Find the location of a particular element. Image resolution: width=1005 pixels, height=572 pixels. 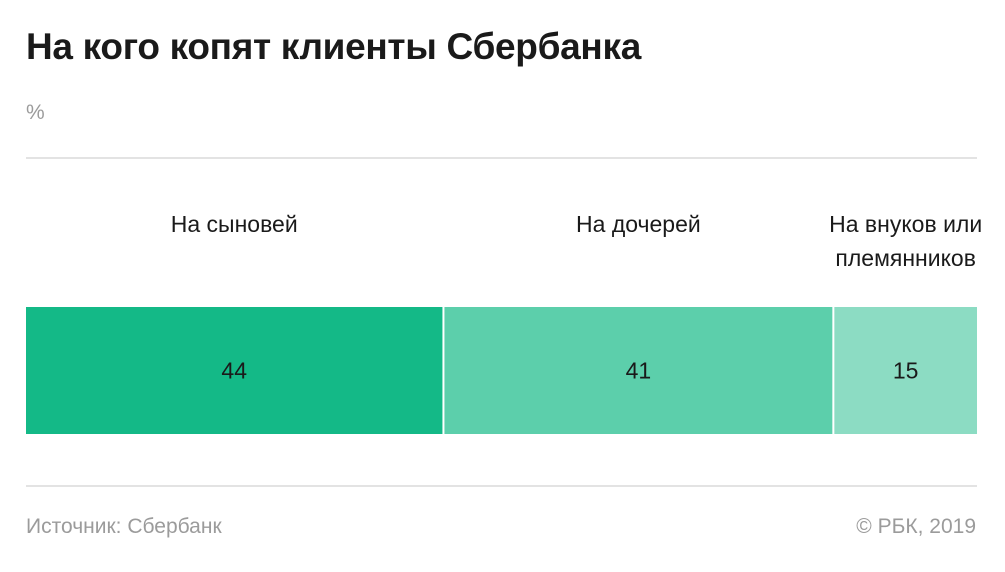

chart-title: На кого копят клиенты Сбербанка is located at coordinates (333, 46).